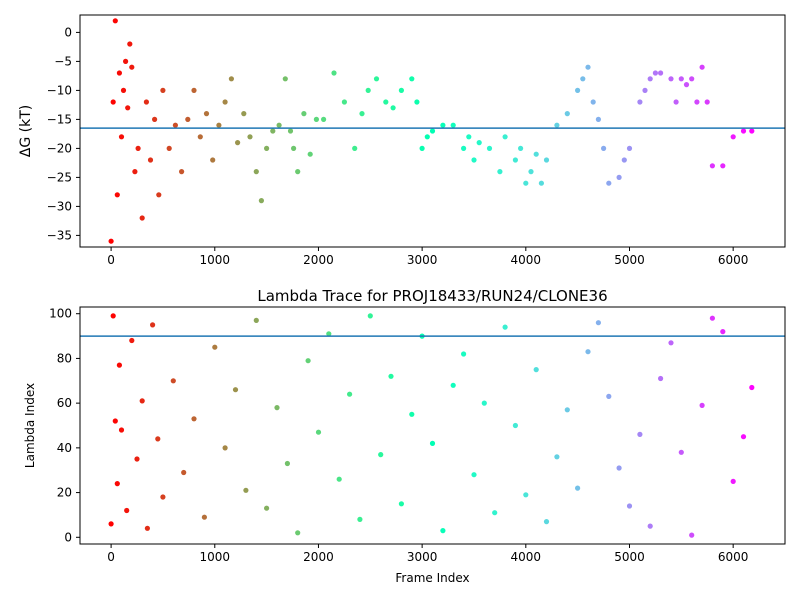 This screenshot has width=800, height=600. I want to click on y-tick-label: 60, so click(64, 403).